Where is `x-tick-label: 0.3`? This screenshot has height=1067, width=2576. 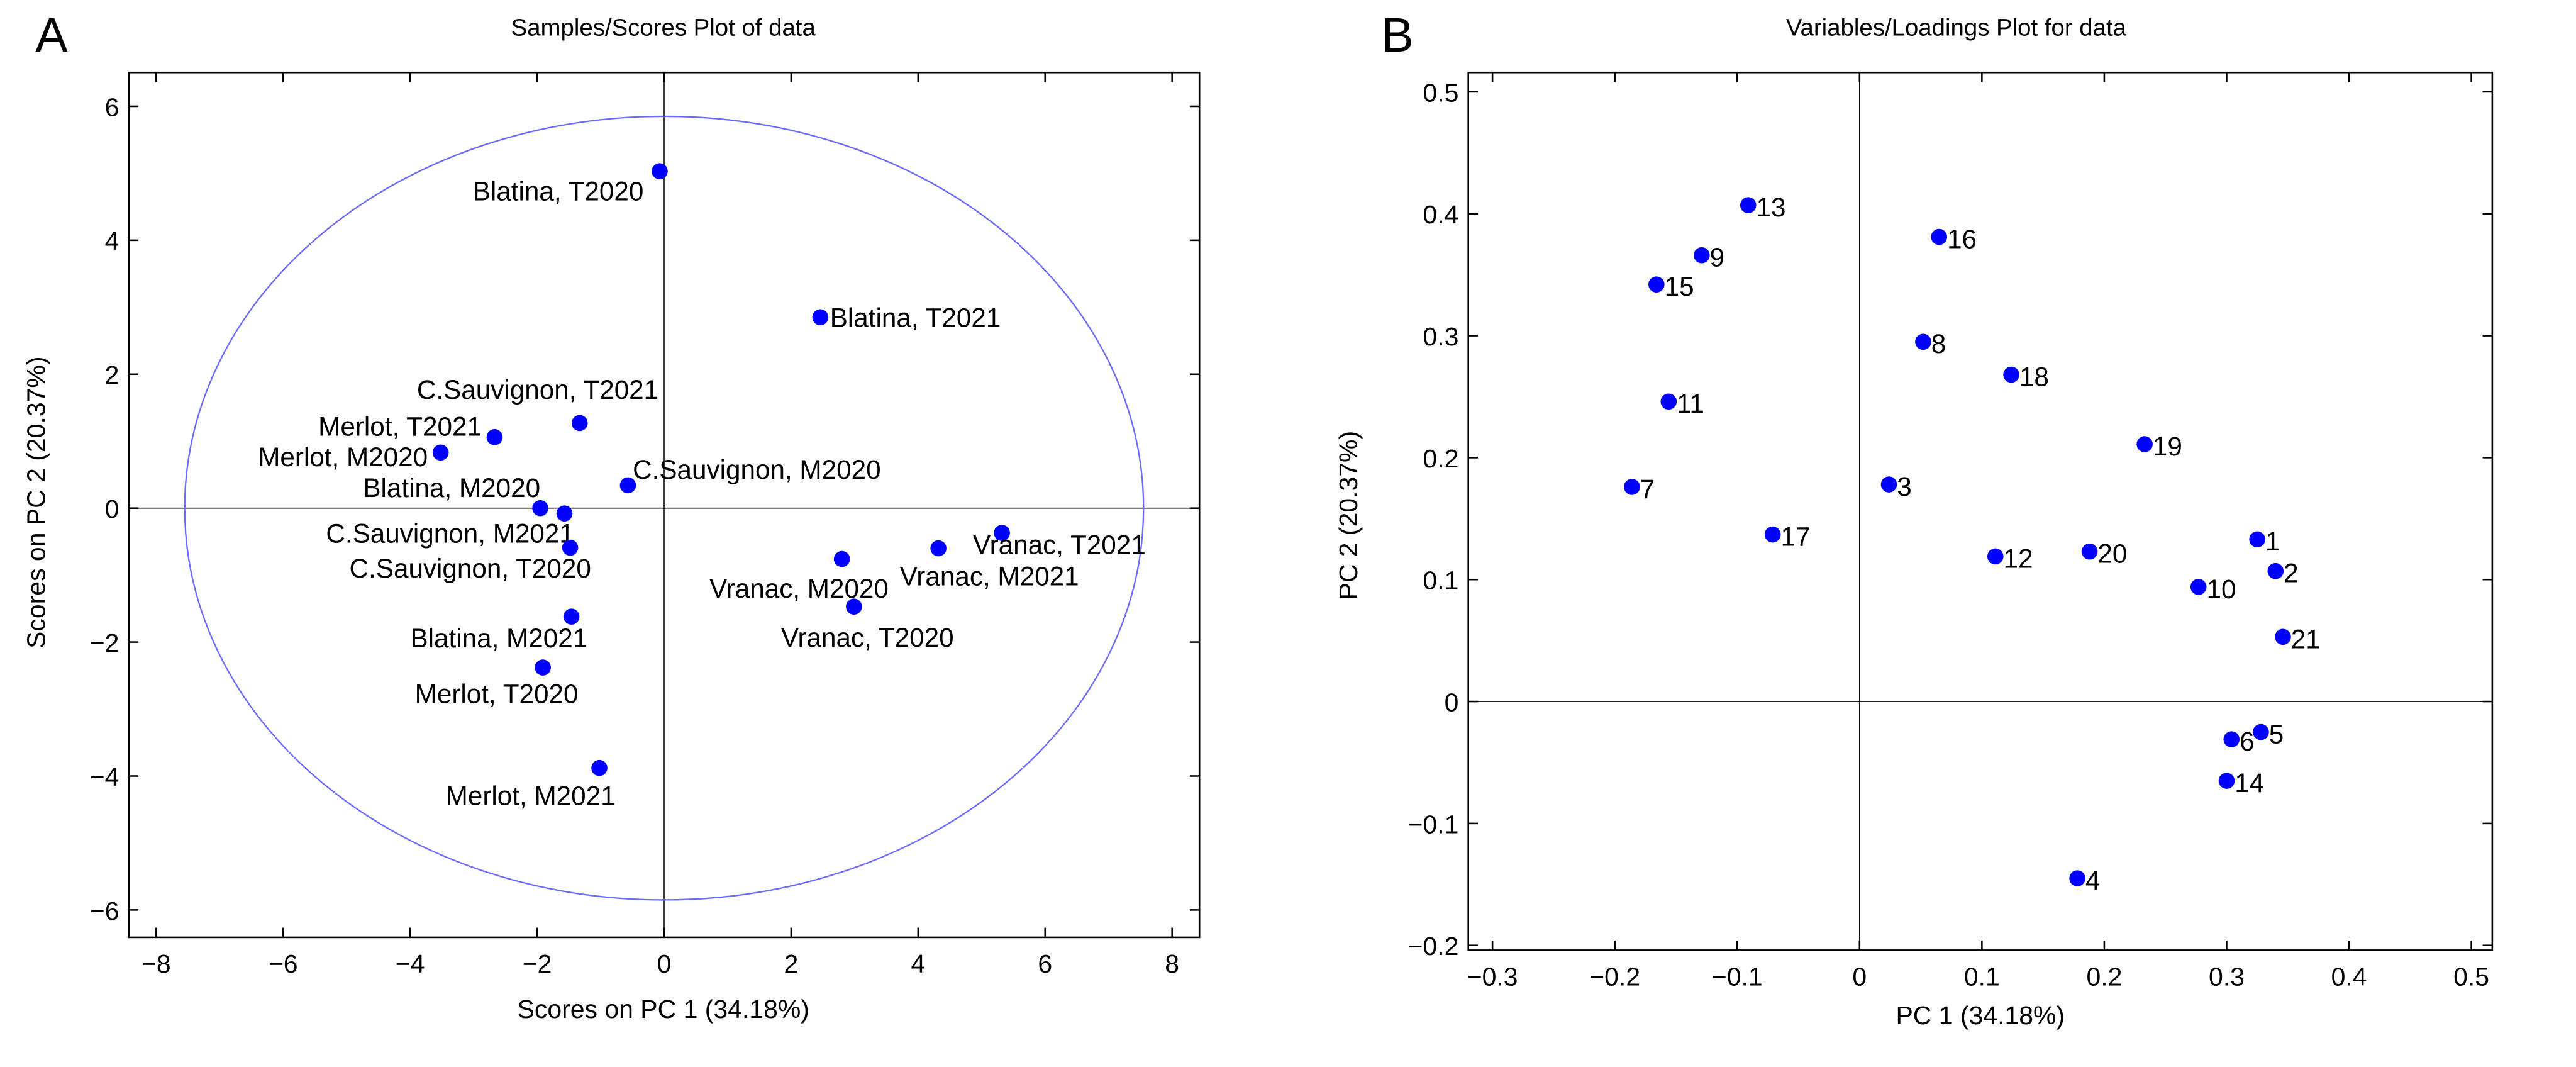 x-tick-label: 0.3 is located at coordinates (2227, 977).